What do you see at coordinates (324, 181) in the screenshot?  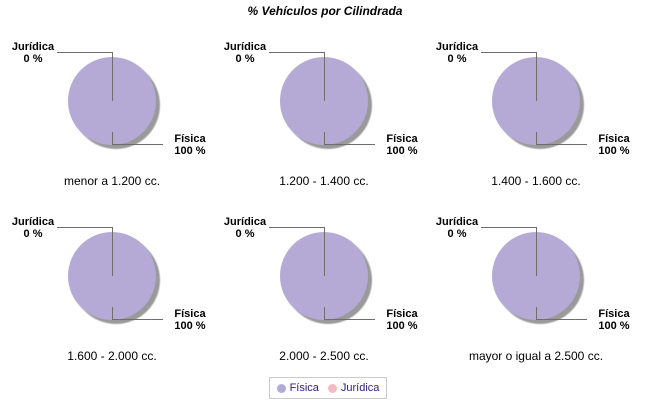 I see `pie-category-label: 1.200 - 1.400 cc.` at bounding box center [324, 181].